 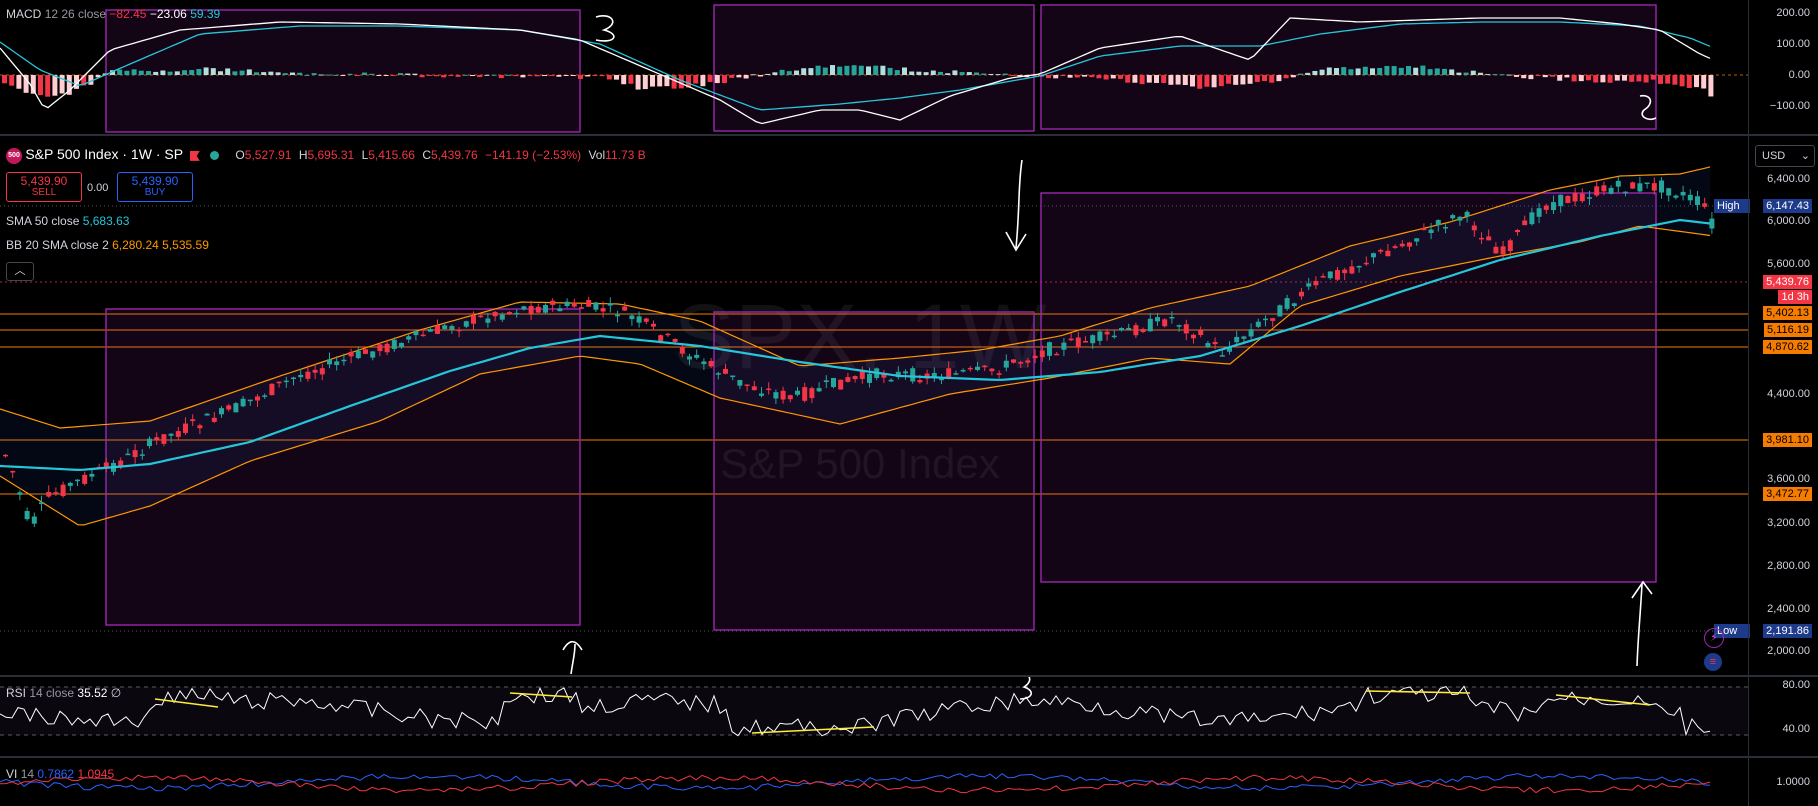 What do you see at coordinates (874, 716) in the screenshot?
I see `rsi-pane: RSI 14 close 35.52 ∅` at bounding box center [874, 716].